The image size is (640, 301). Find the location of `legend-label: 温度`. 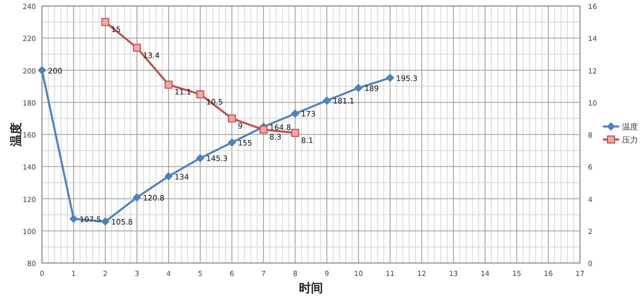

legend-label: 温度 is located at coordinates (630, 127).